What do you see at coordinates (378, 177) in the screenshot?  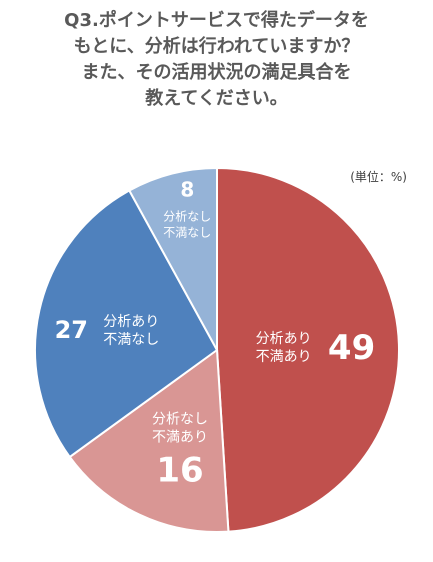 I see `unit-note: (単位：%)` at bounding box center [378, 177].